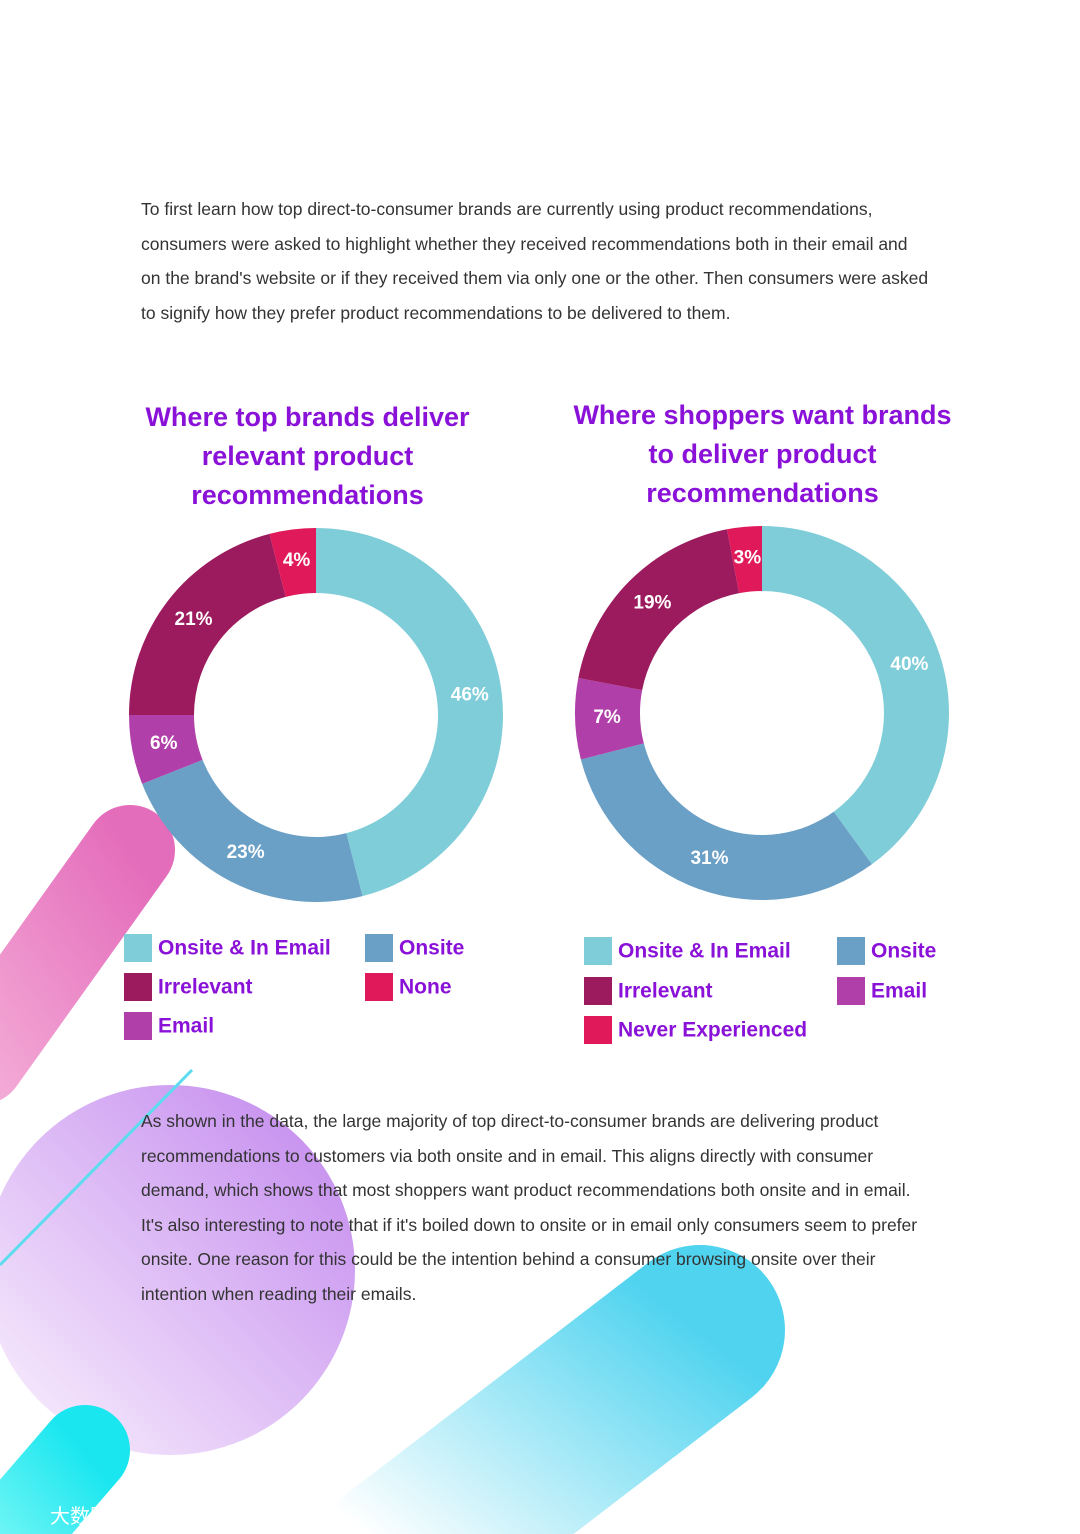 The height and width of the screenshot is (1534, 1080). I want to click on watermark: 大数跨境, so click(90, 1516).